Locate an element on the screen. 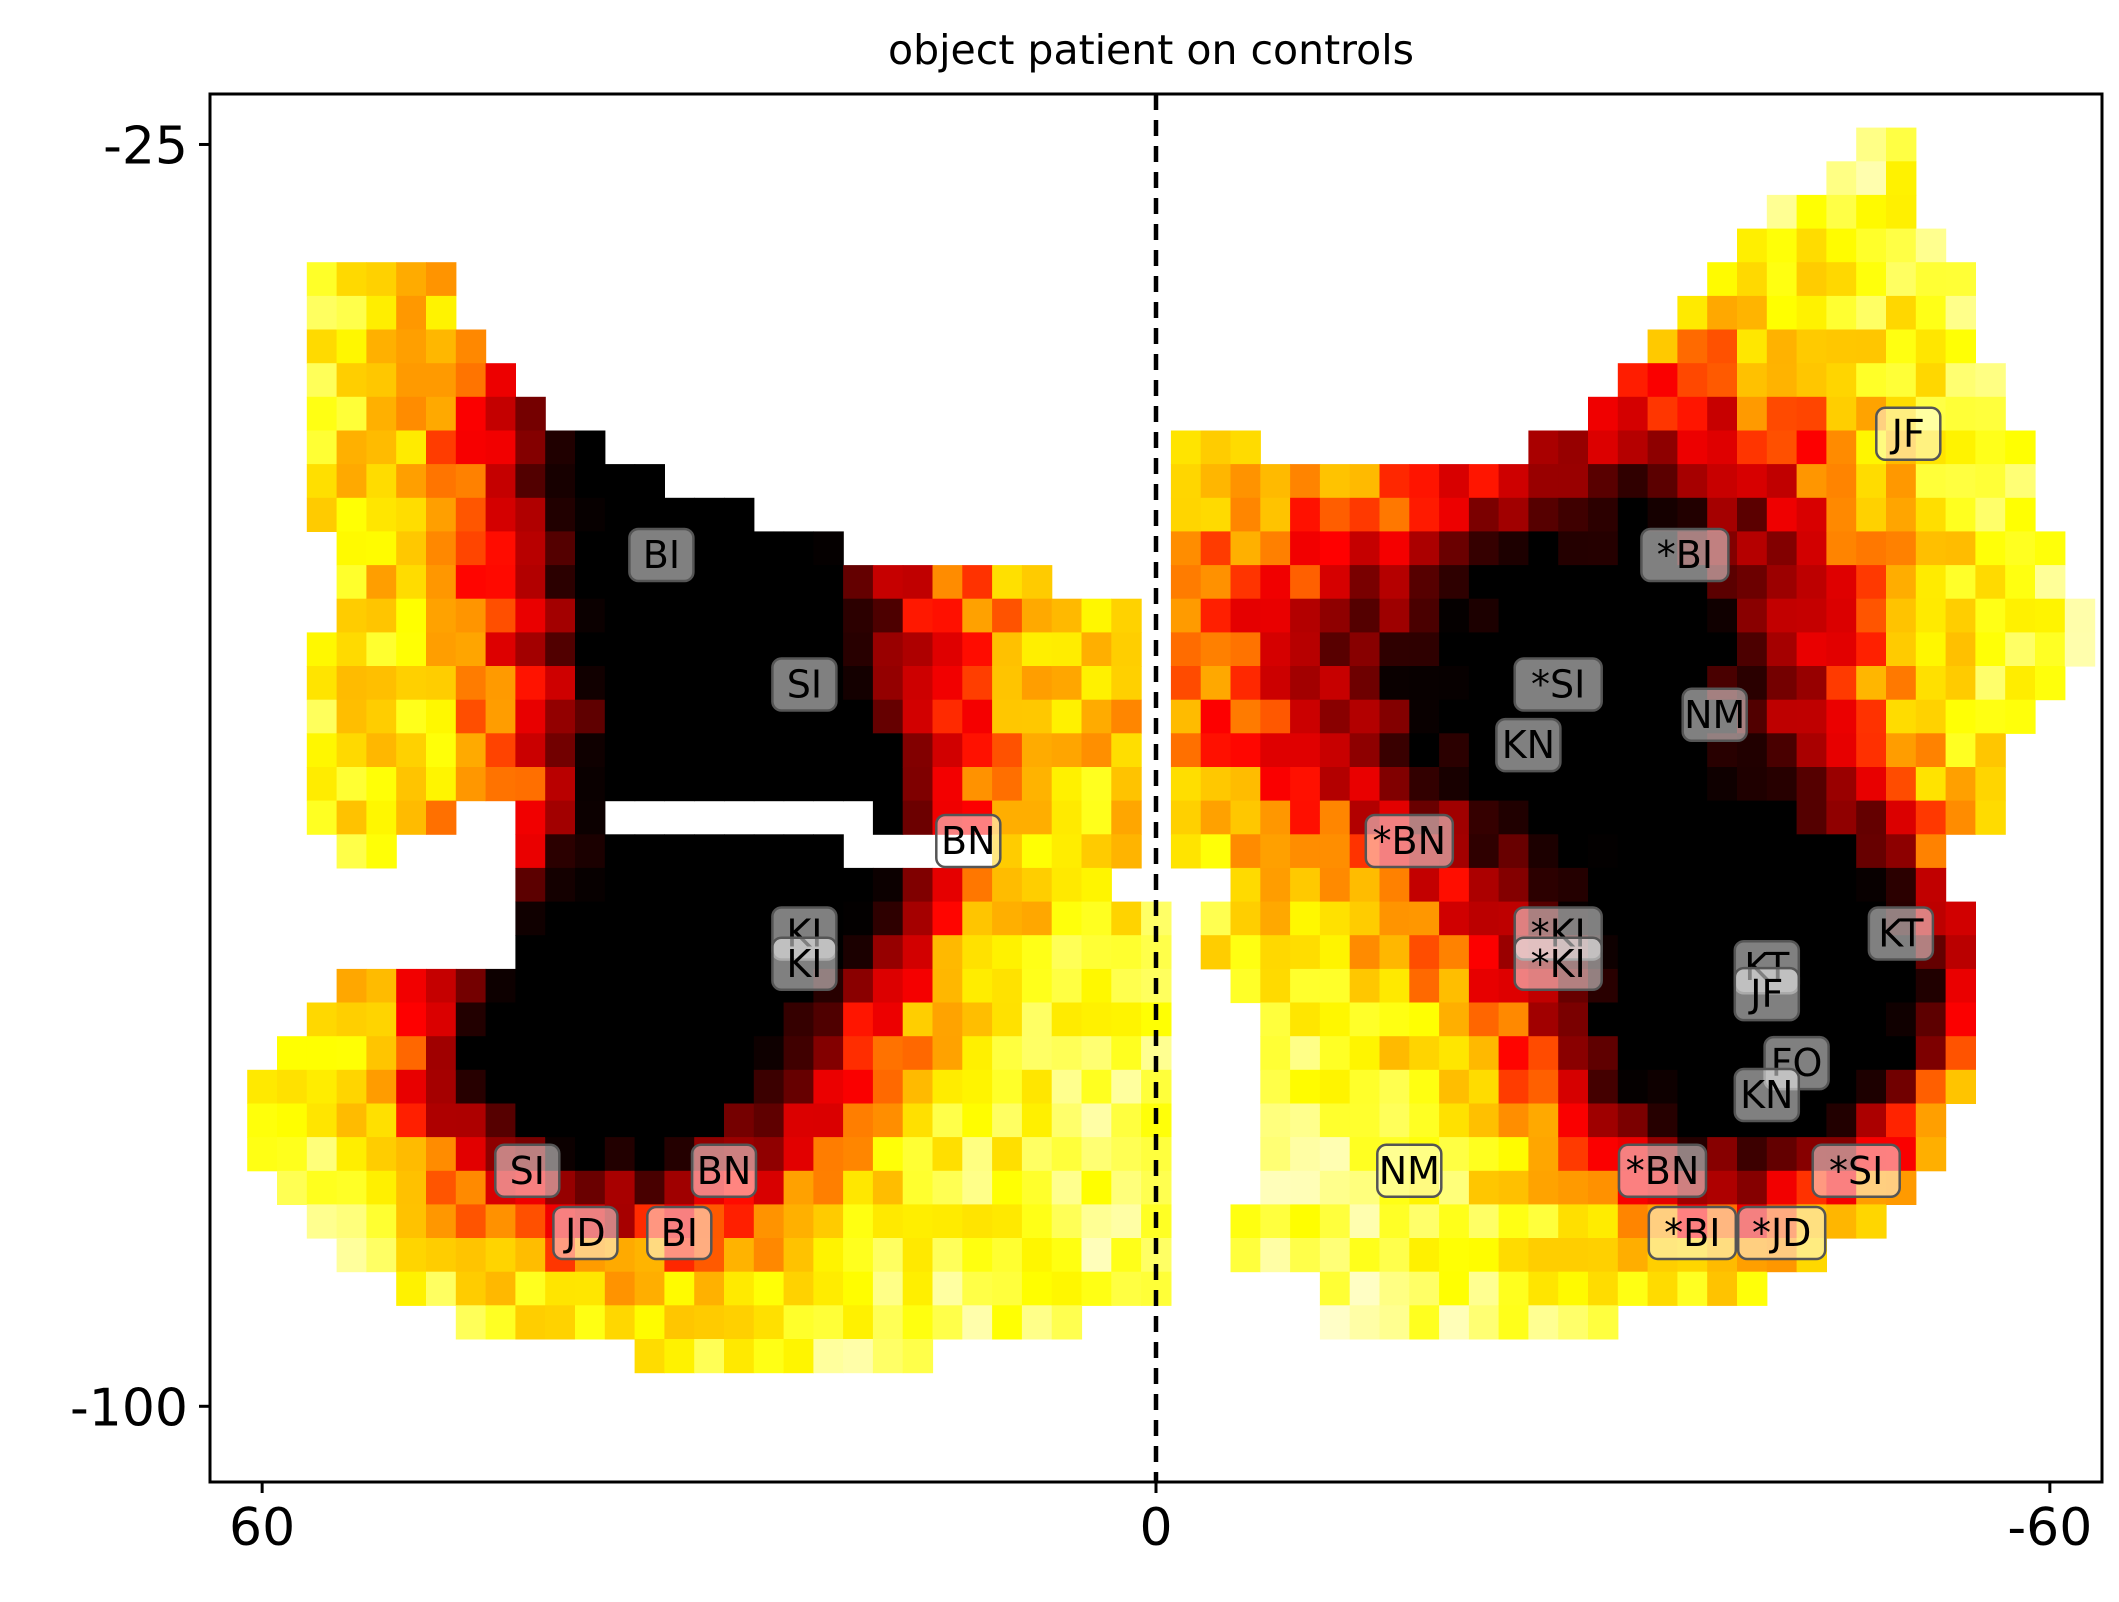 This screenshot has width=2119, height=1602. annotation-label: *BI is located at coordinates (1692, 1233).